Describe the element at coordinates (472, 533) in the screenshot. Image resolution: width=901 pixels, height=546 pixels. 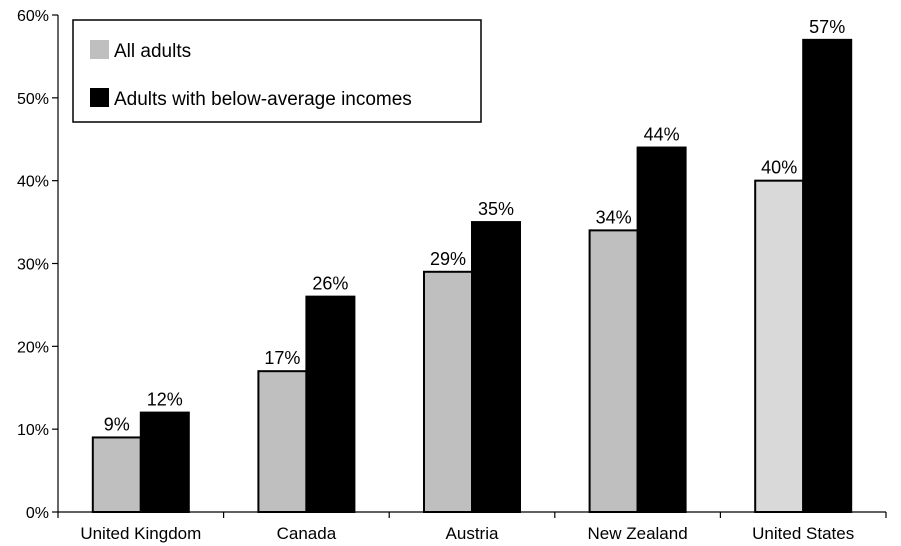
I see `x-tick-label-austria: Austria` at that location.